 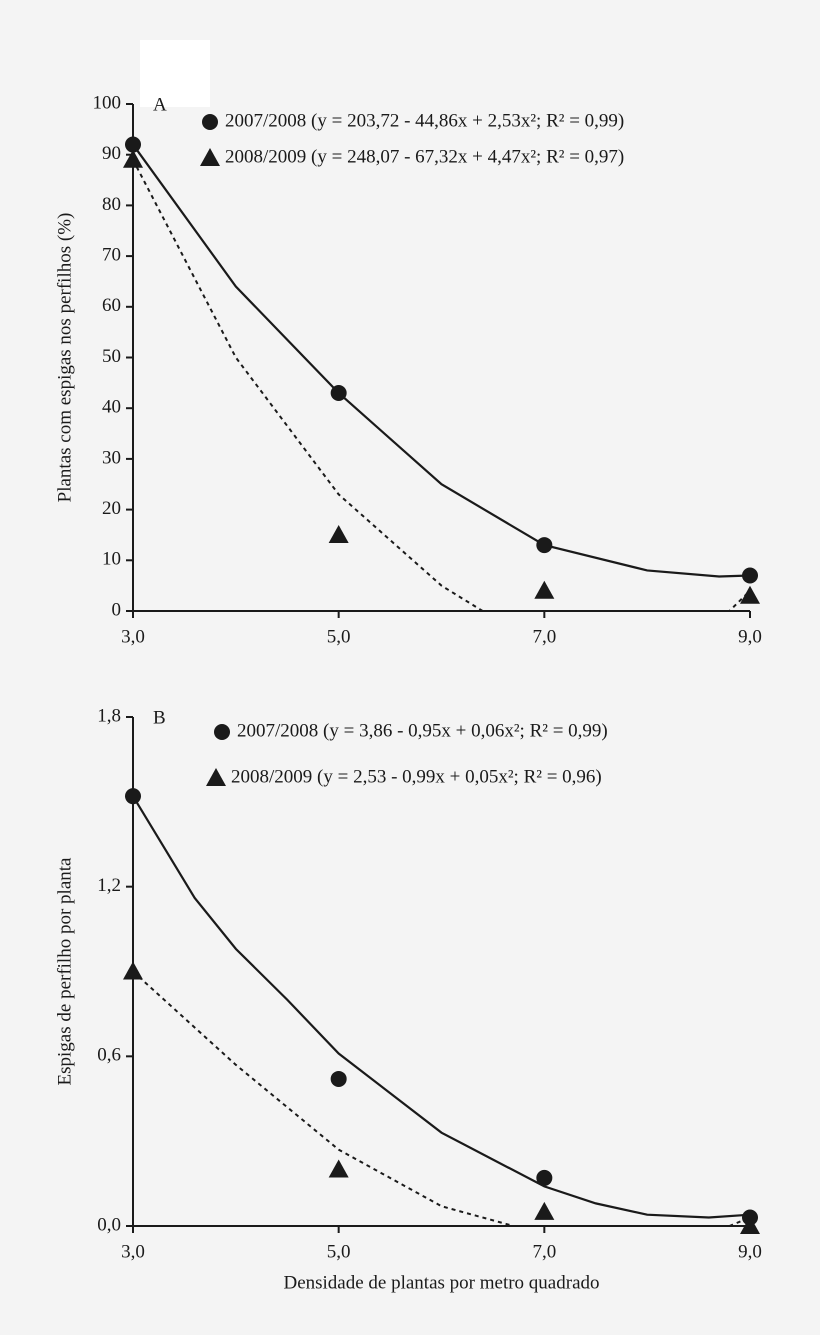 What do you see at coordinates (111, 153) in the screenshot?
I see `y-tick-label: 90` at bounding box center [111, 153].